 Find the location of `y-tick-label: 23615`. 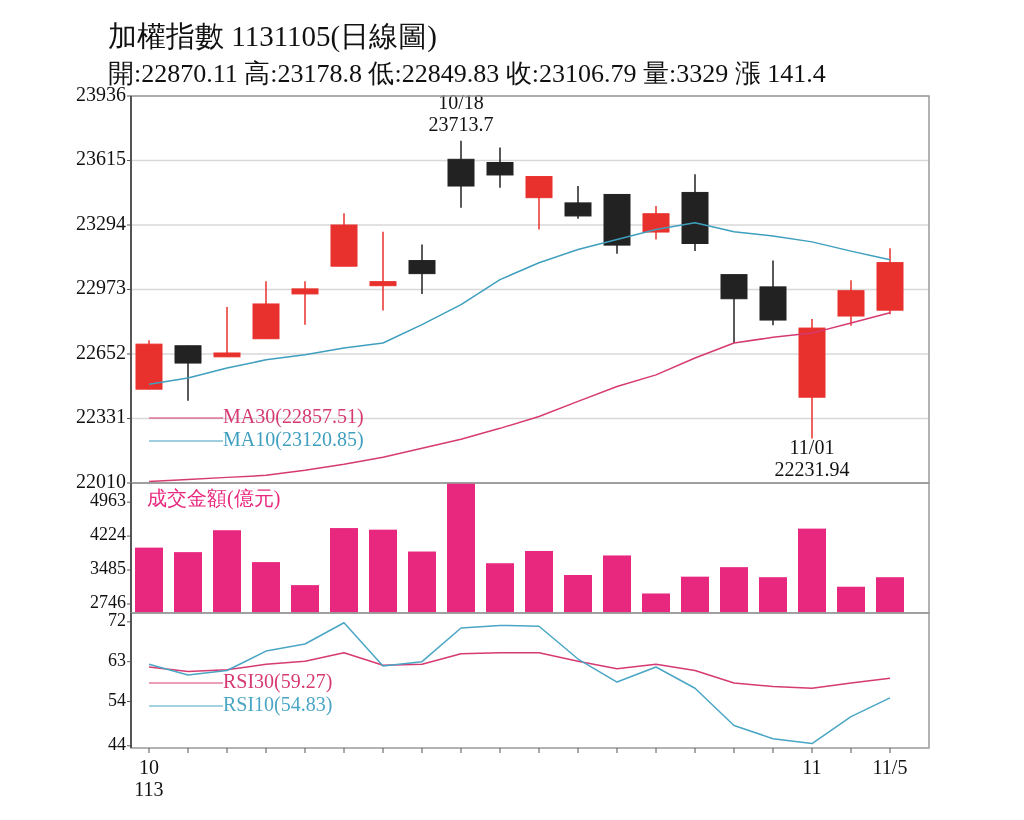

y-tick-label: 23615 is located at coordinates (101, 158).